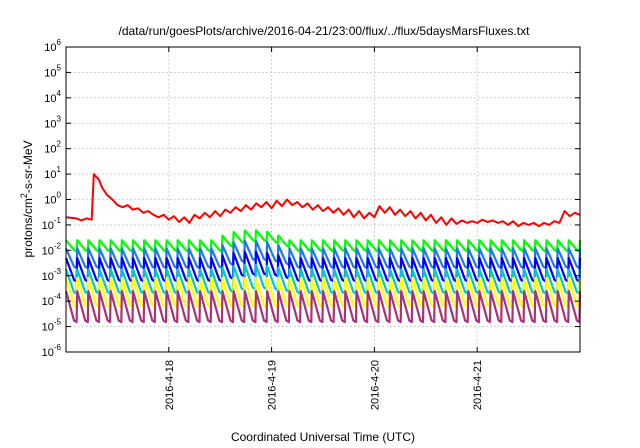  What do you see at coordinates (52, 46) in the screenshot?
I see `y-tick-label: 10⁶` at bounding box center [52, 46].